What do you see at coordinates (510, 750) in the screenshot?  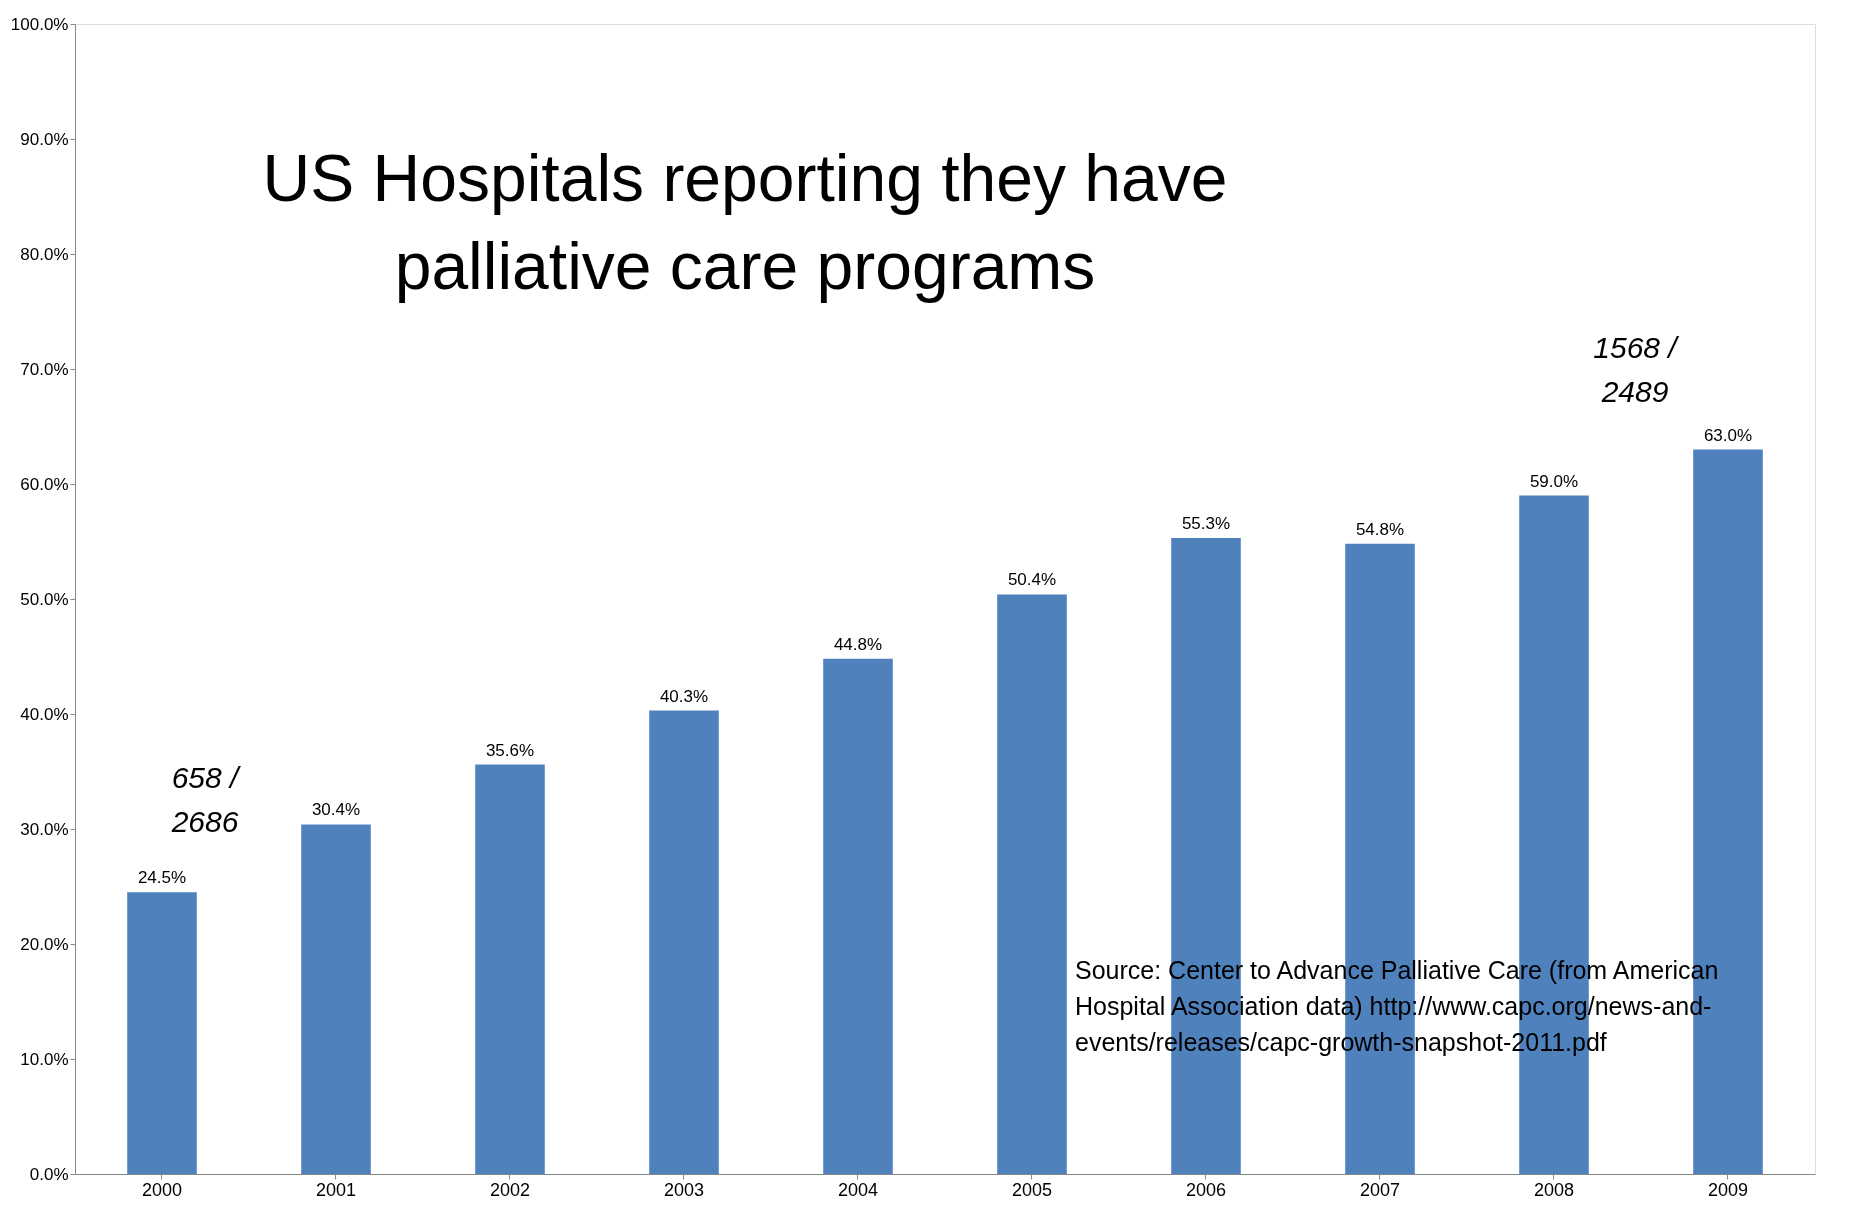 I see `data-label: 35.6%` at bounding box center [510, 750].